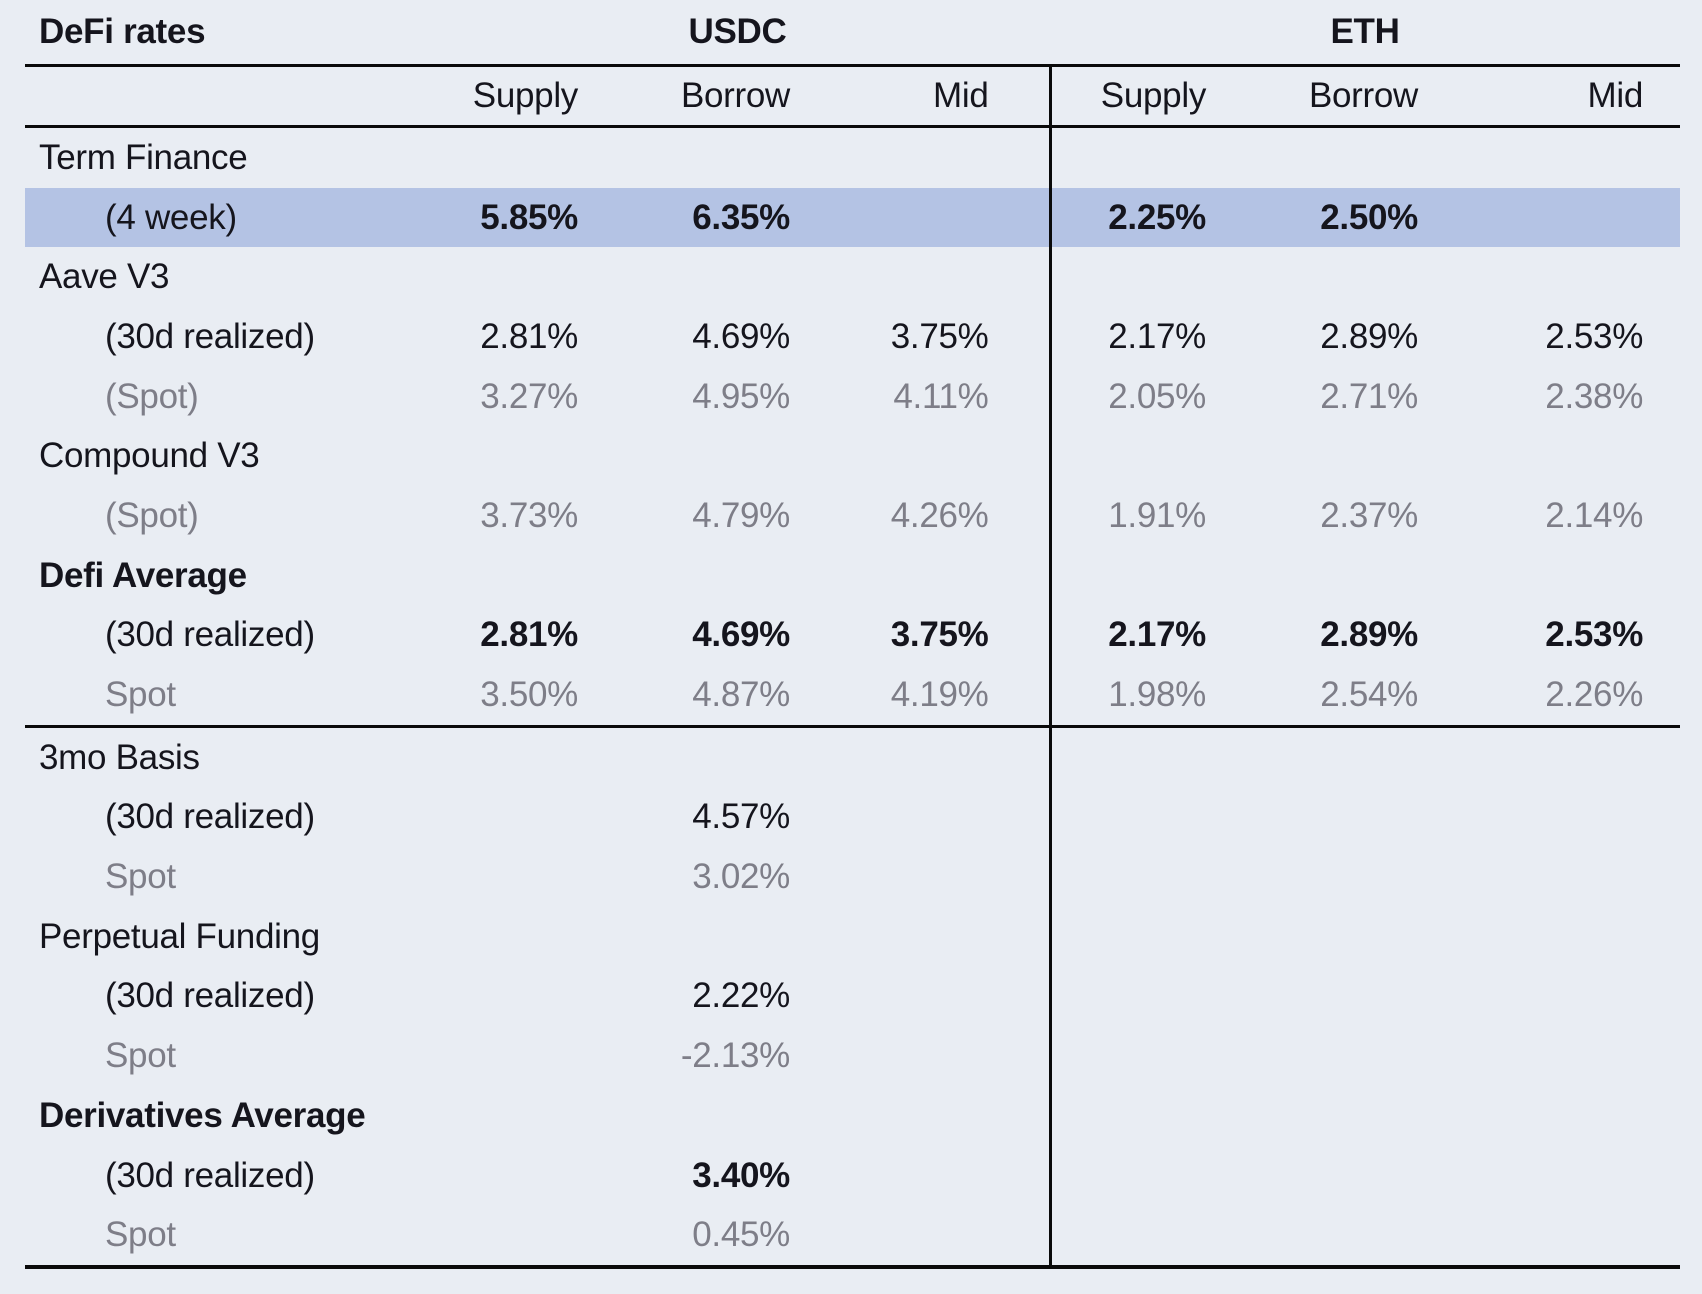  What do you see at coordinates (1594, 515) in the screenshot?
I see `cell-eth-mid: 2.14%` at bounding box center [1594, 515].